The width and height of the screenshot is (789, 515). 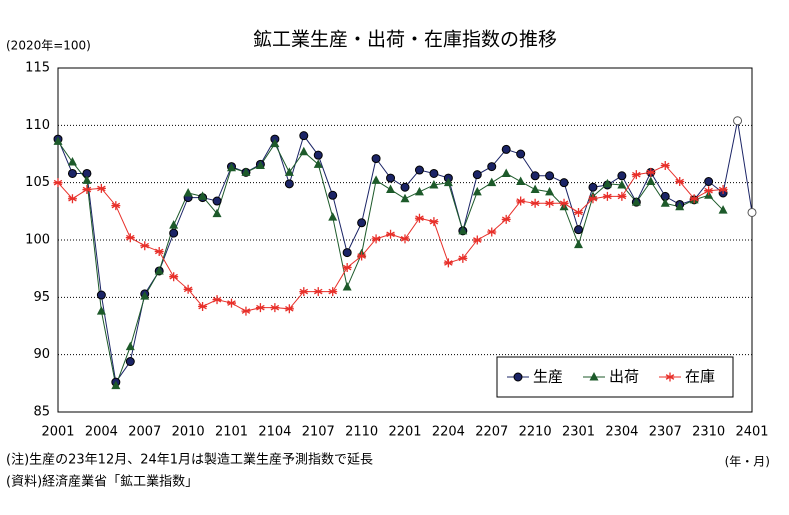 I want to click on x-tick-label: 2301, so click(x=578, y=432).